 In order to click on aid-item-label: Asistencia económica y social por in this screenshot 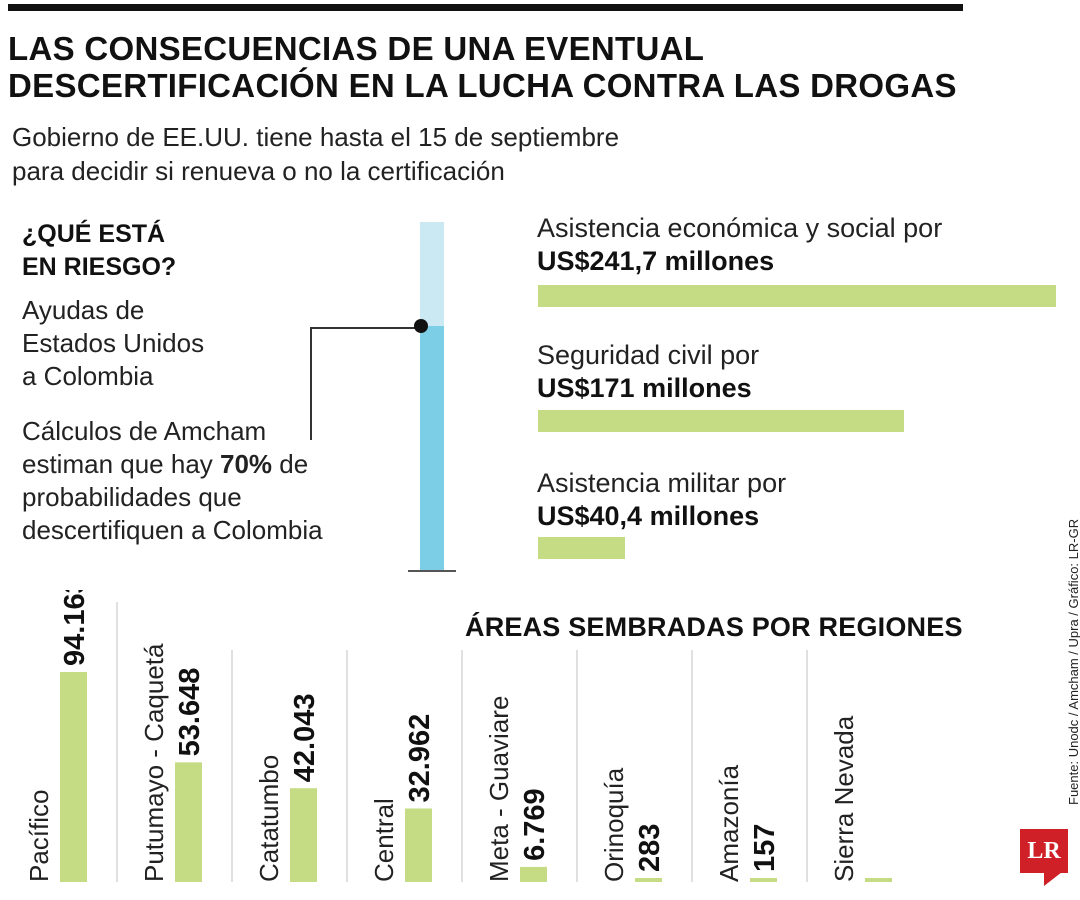, I will do `click(740, 228)`.